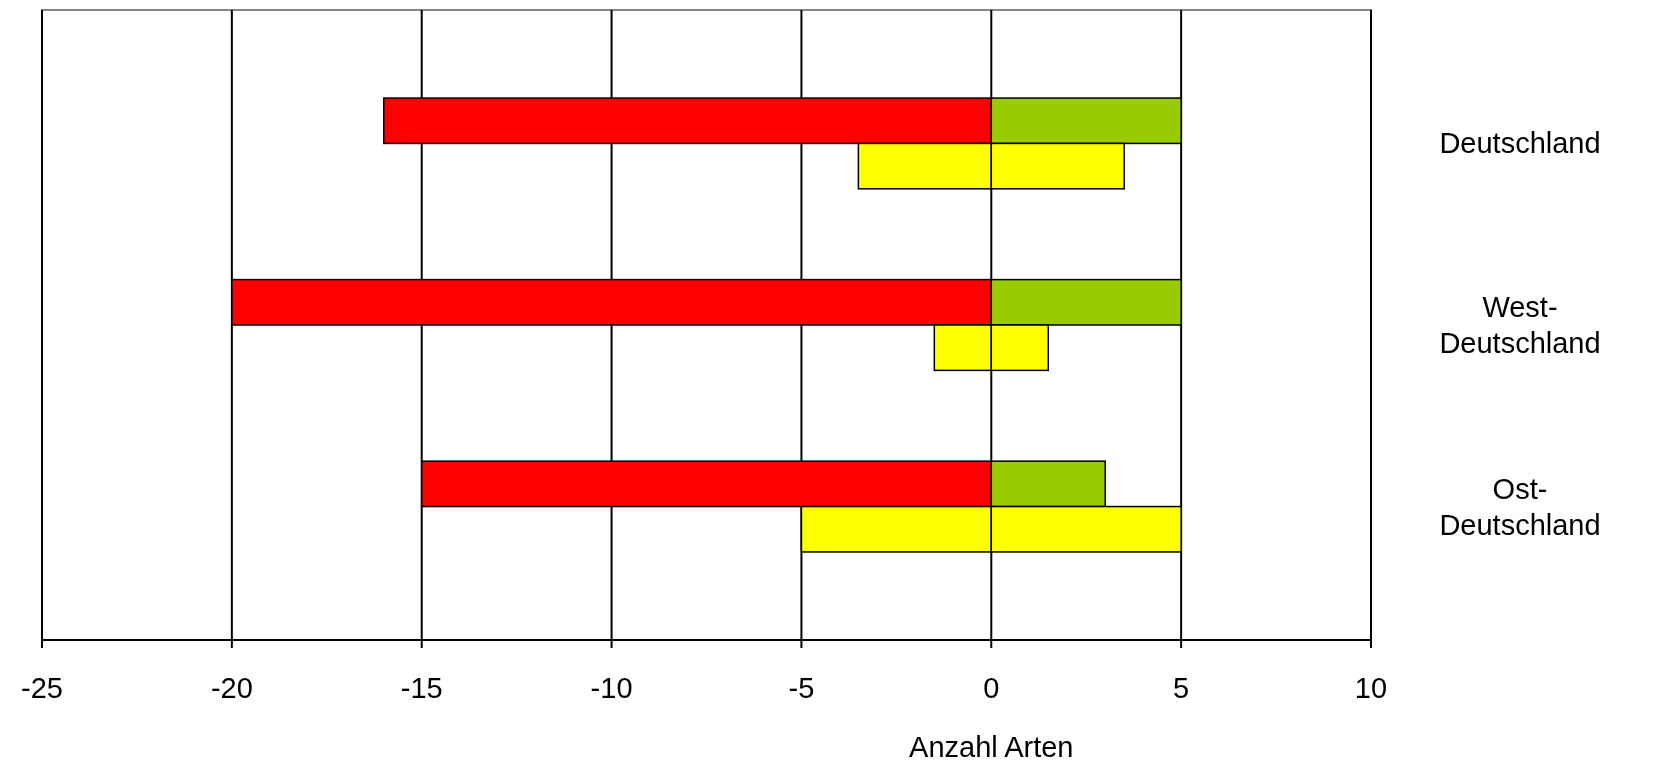 This screenshot has height=774, width=1661. Describe the element at coordinates (42, 688) in the screenshot. I see `x-tick-label: -25` at that location.